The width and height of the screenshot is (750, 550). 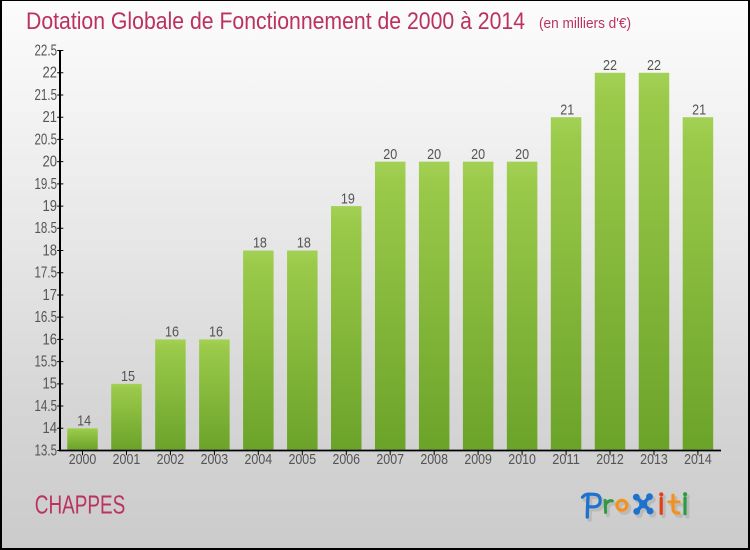 What do you see at coordinates (46, 50) in the screenshot?
I see `svg-text: 22.5` at bounding box center [46, 50].